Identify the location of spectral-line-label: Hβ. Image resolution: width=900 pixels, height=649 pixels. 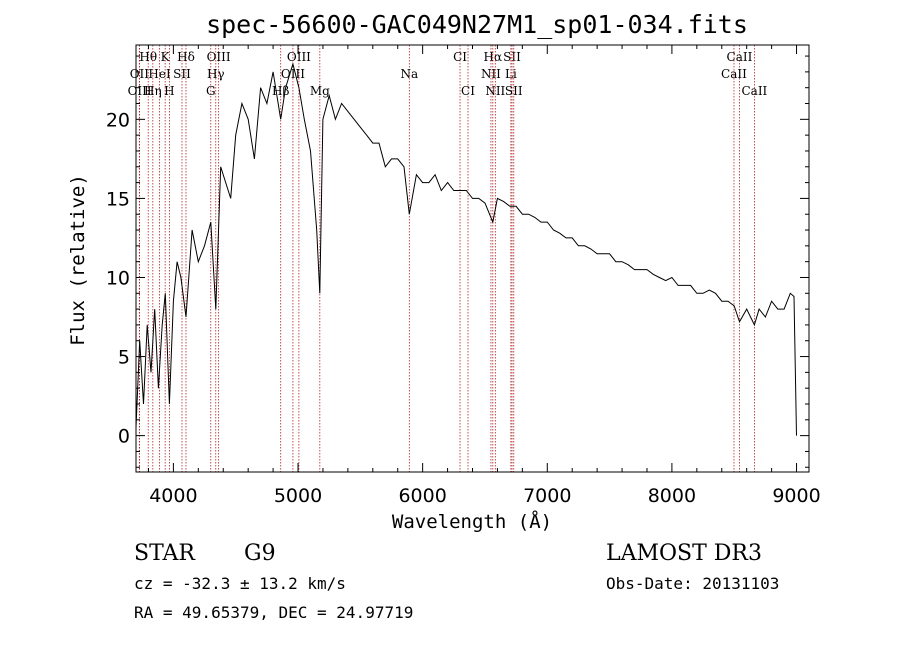
(280, 91).